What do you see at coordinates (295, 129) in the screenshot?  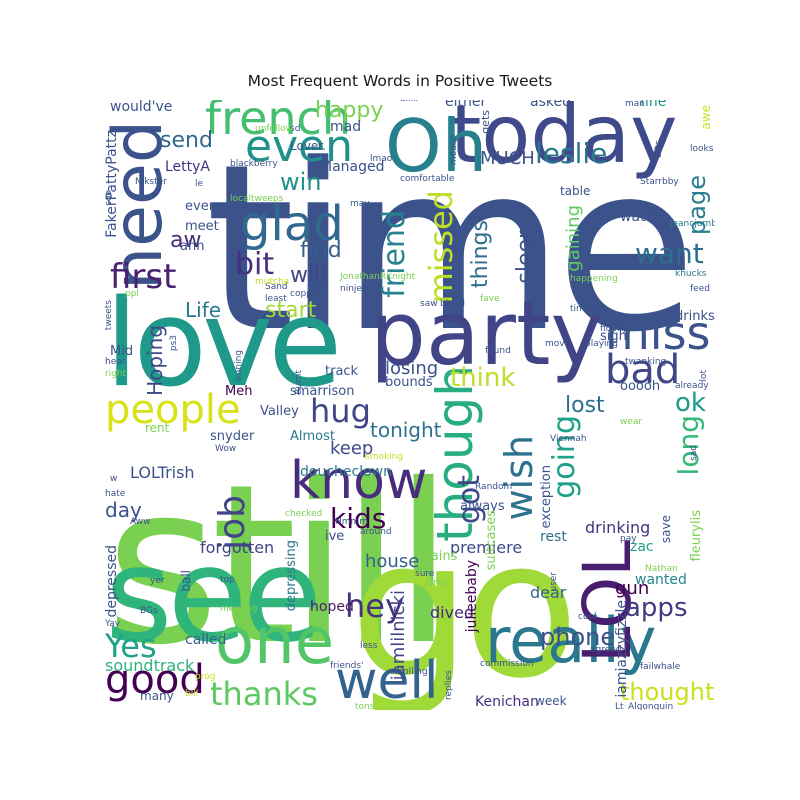 I see `word-sd: sd` at bounding box center [295, 129].